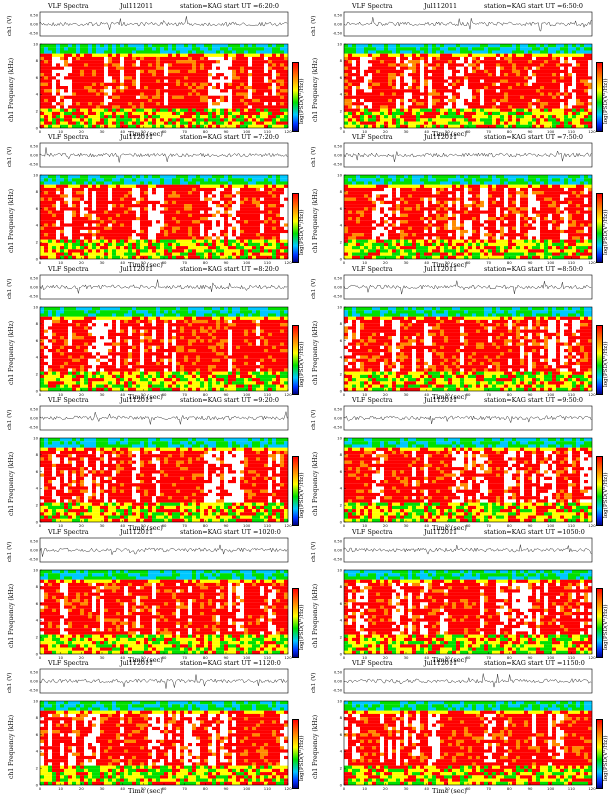  I want to click on x-tick-label: 20, so click(385, 788).